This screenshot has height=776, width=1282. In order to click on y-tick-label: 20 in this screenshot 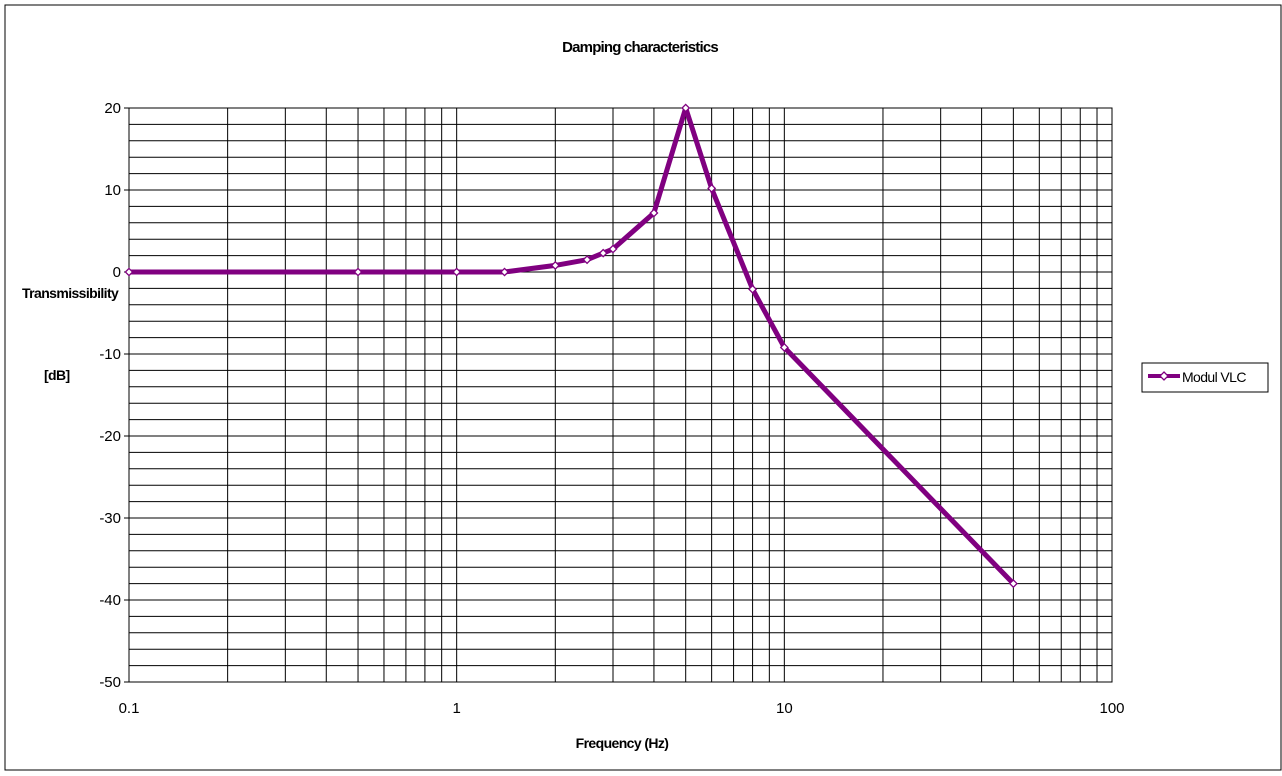, I will do `click(112, 108)`.